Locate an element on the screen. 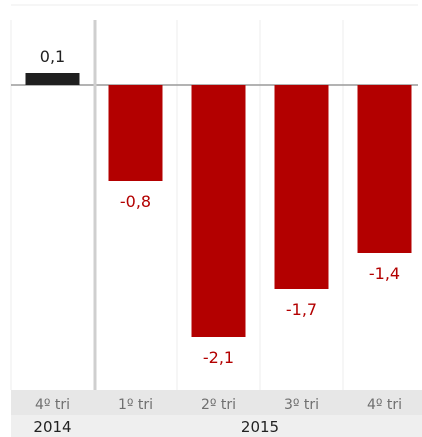 This screenshot has width=422, height=437. value-label: -0,8 is located at coordinates (135, 201).